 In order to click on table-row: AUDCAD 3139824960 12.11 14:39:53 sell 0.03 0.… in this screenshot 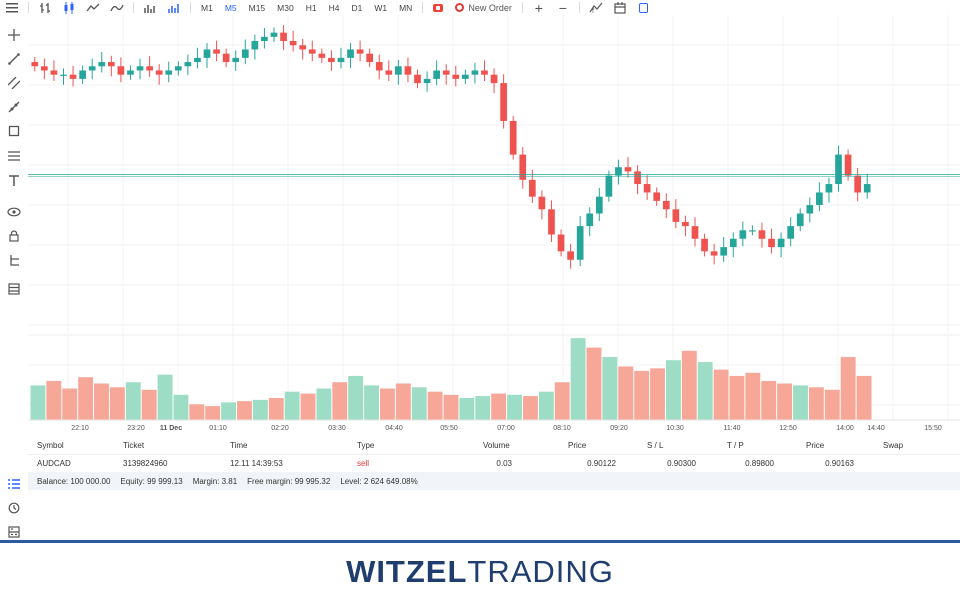, I will do `click(494, 464)`.